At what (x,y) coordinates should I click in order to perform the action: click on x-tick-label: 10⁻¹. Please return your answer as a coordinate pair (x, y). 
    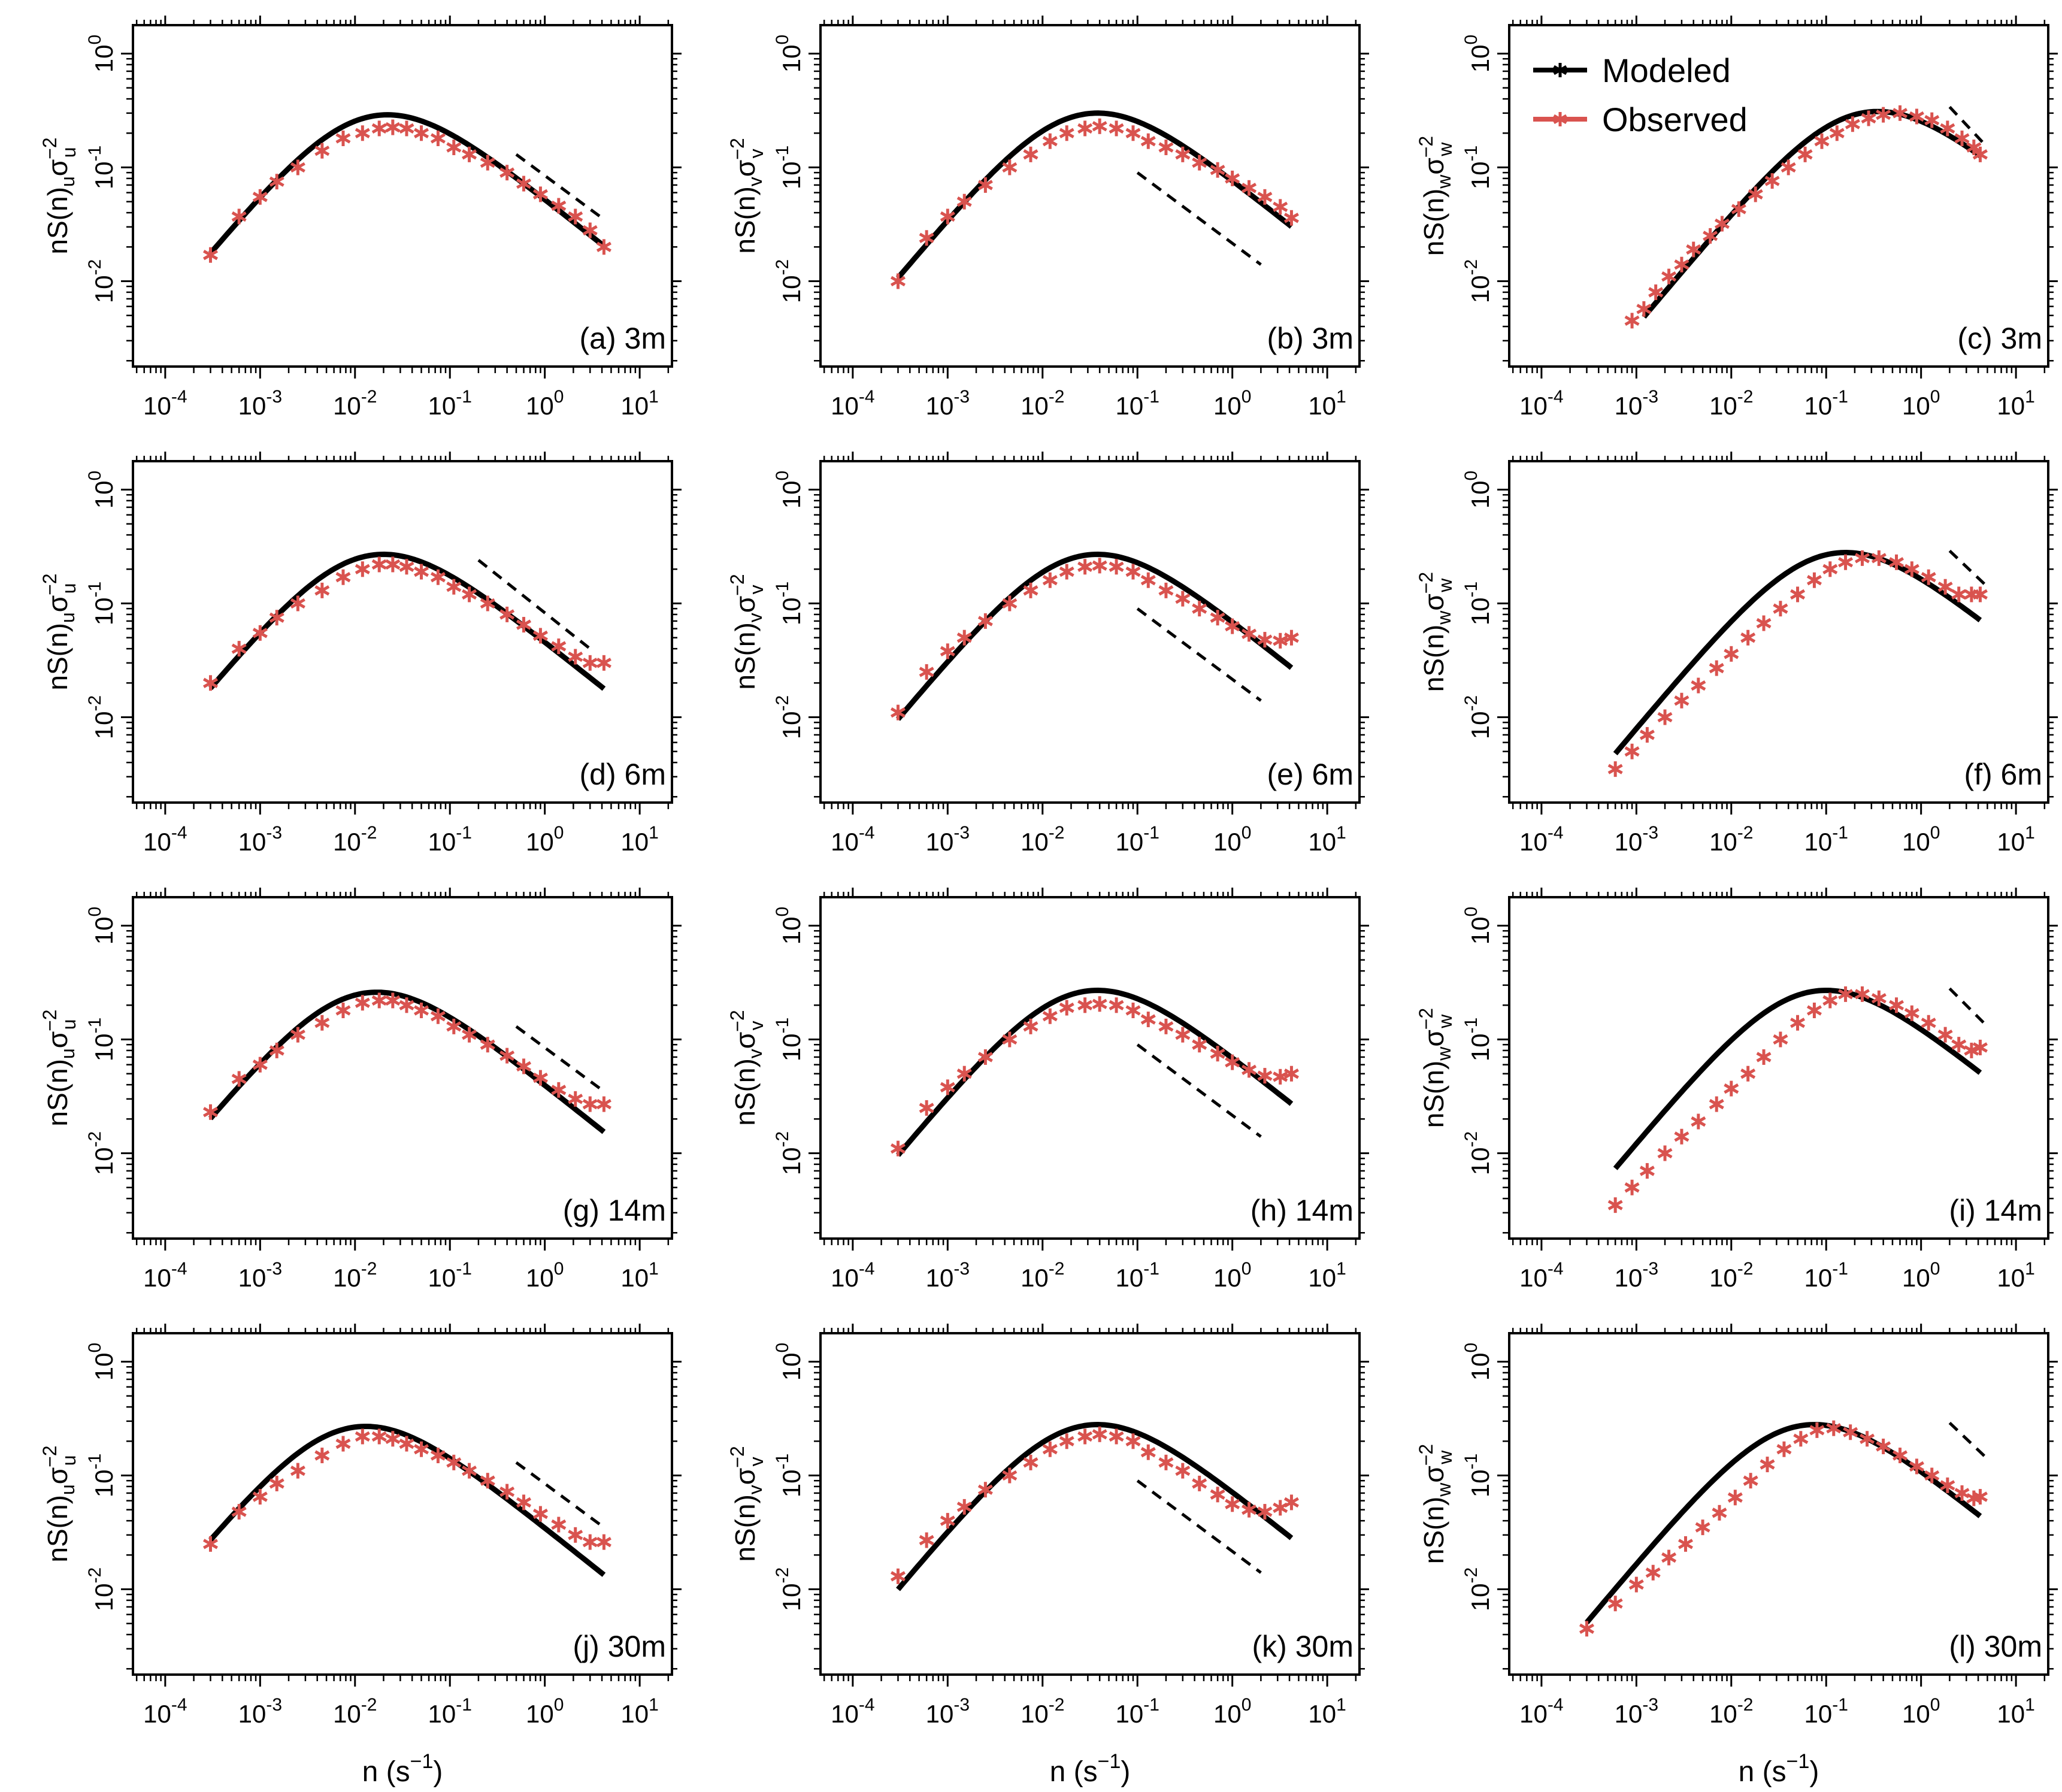
    Looking at the image, I should click on (1137, 403).